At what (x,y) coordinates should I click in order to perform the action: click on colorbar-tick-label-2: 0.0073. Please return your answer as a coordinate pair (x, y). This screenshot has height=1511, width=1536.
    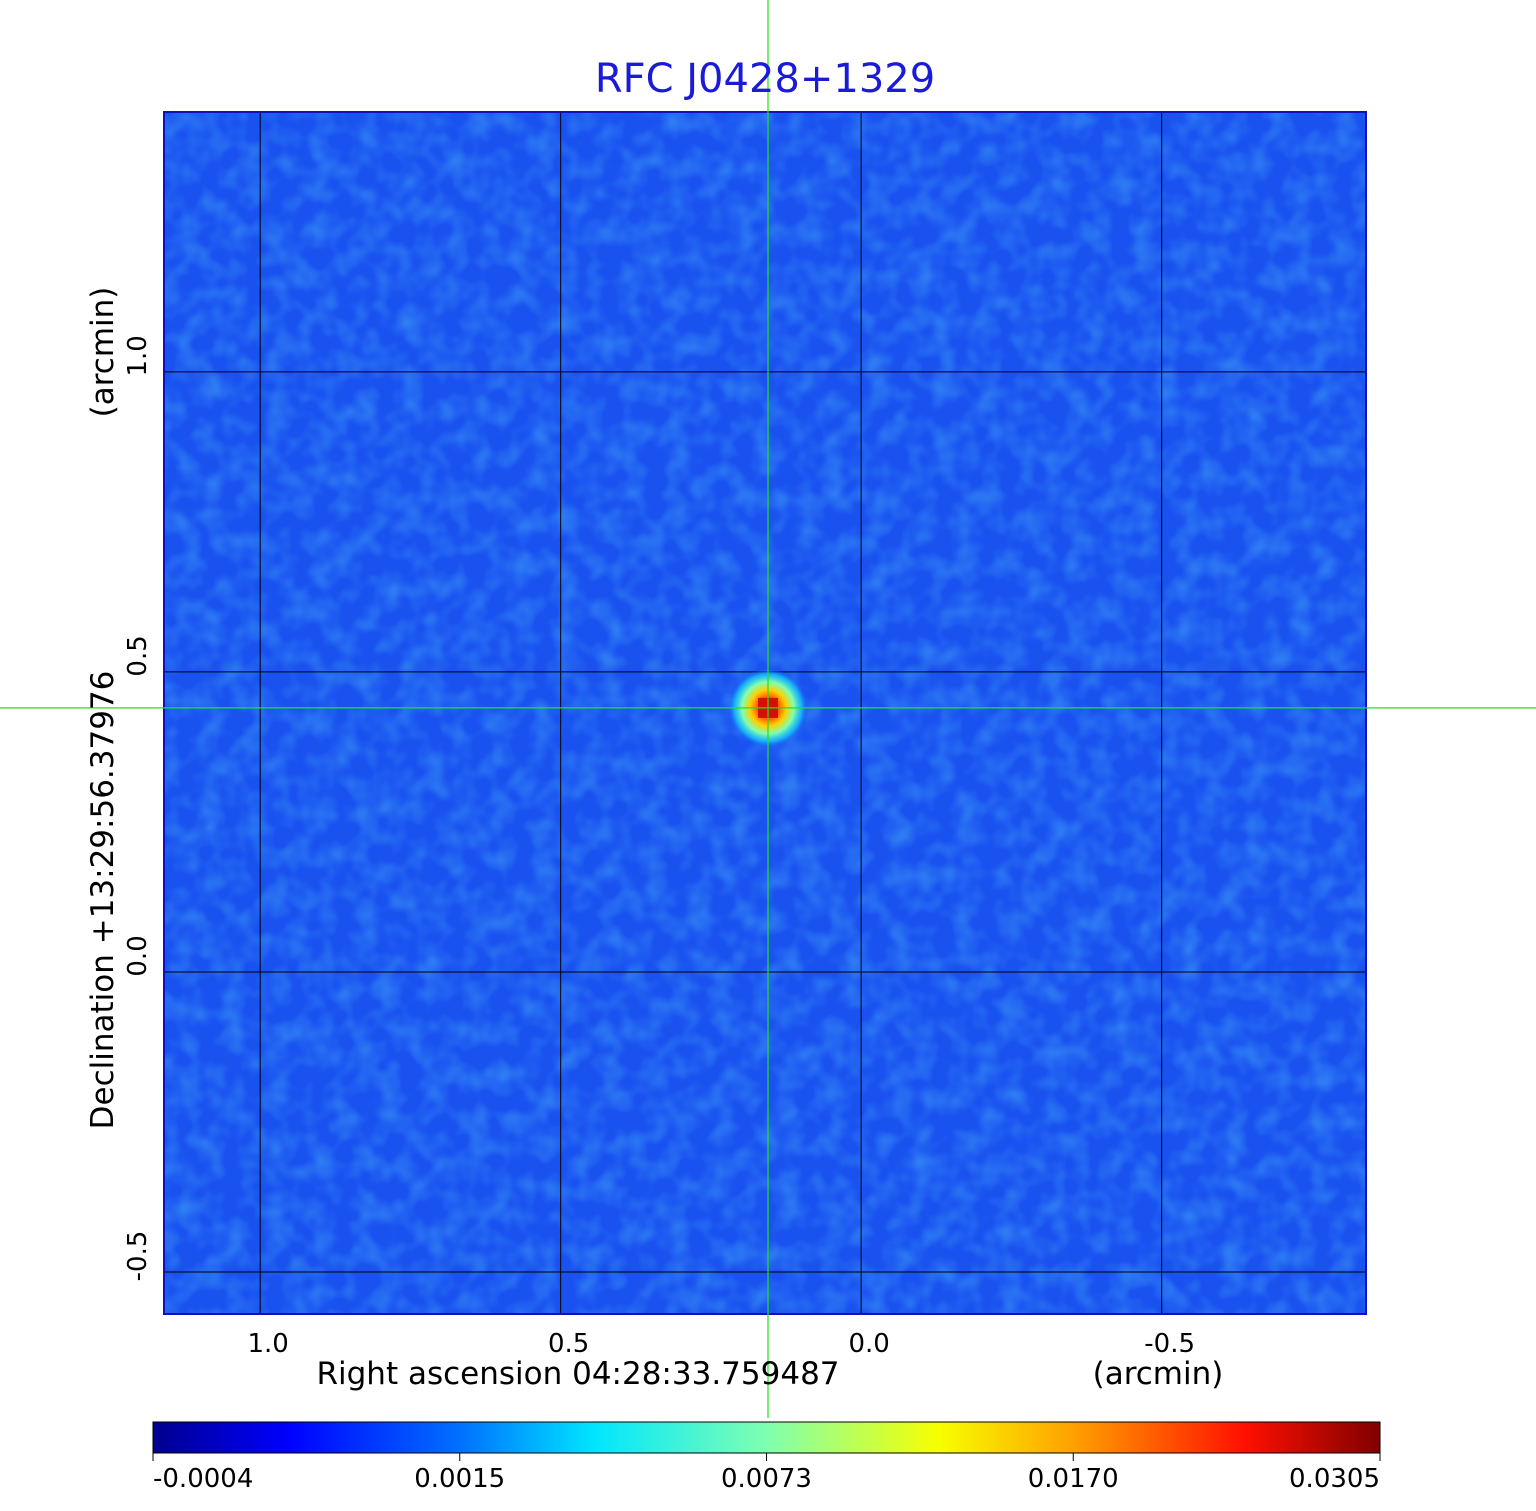
    Looking at the image, I should click on (766, 1479).